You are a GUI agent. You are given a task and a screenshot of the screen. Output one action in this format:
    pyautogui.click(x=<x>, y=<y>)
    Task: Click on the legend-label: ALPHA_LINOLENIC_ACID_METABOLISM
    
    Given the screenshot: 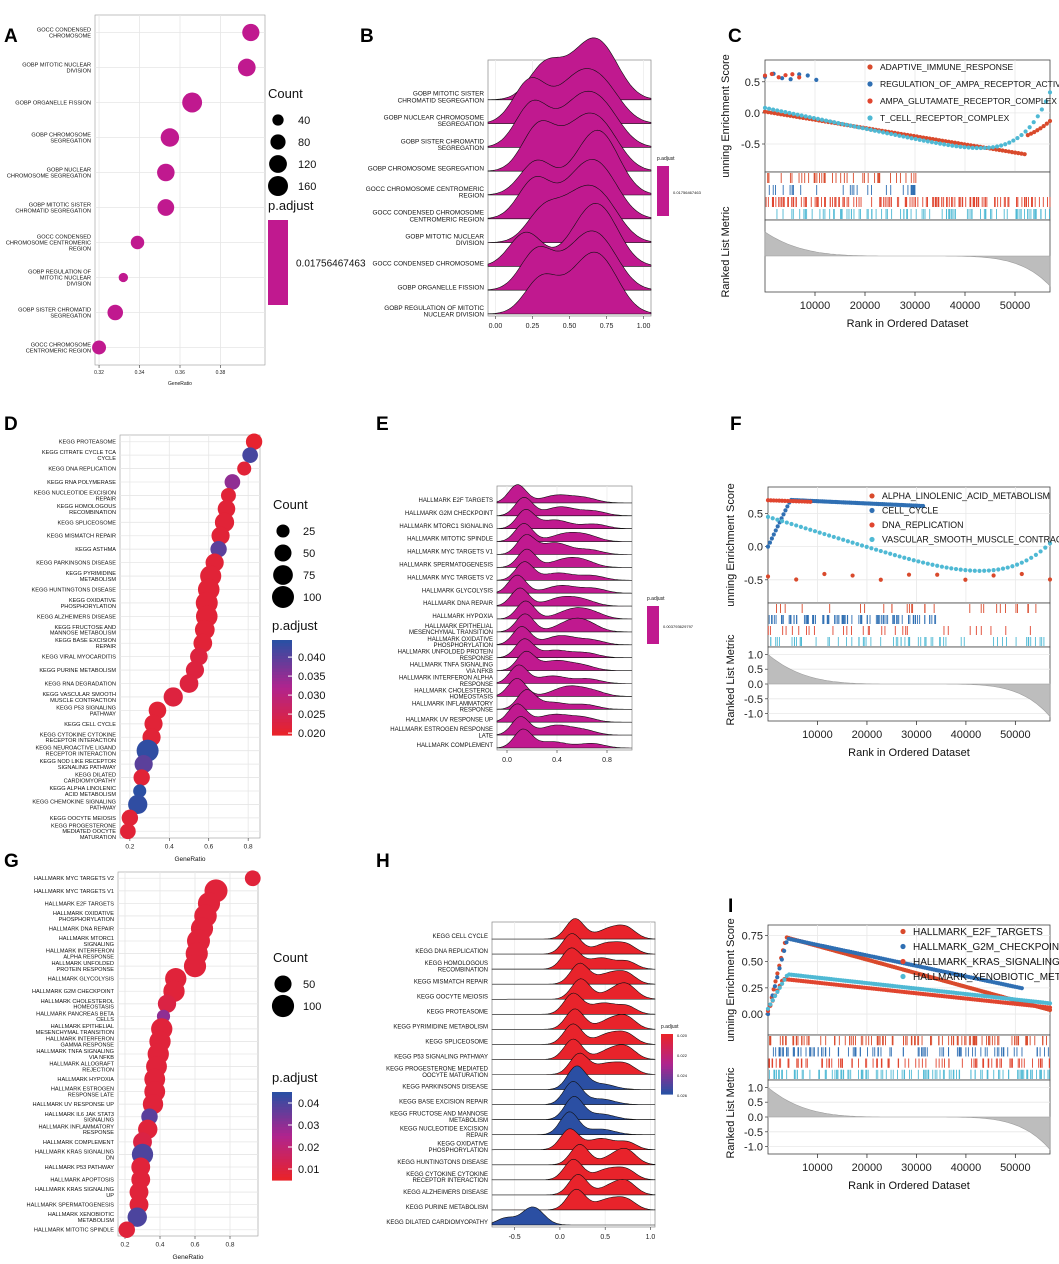 What is the action you would take?
    pyautogui.click(x=966, y=496)
    